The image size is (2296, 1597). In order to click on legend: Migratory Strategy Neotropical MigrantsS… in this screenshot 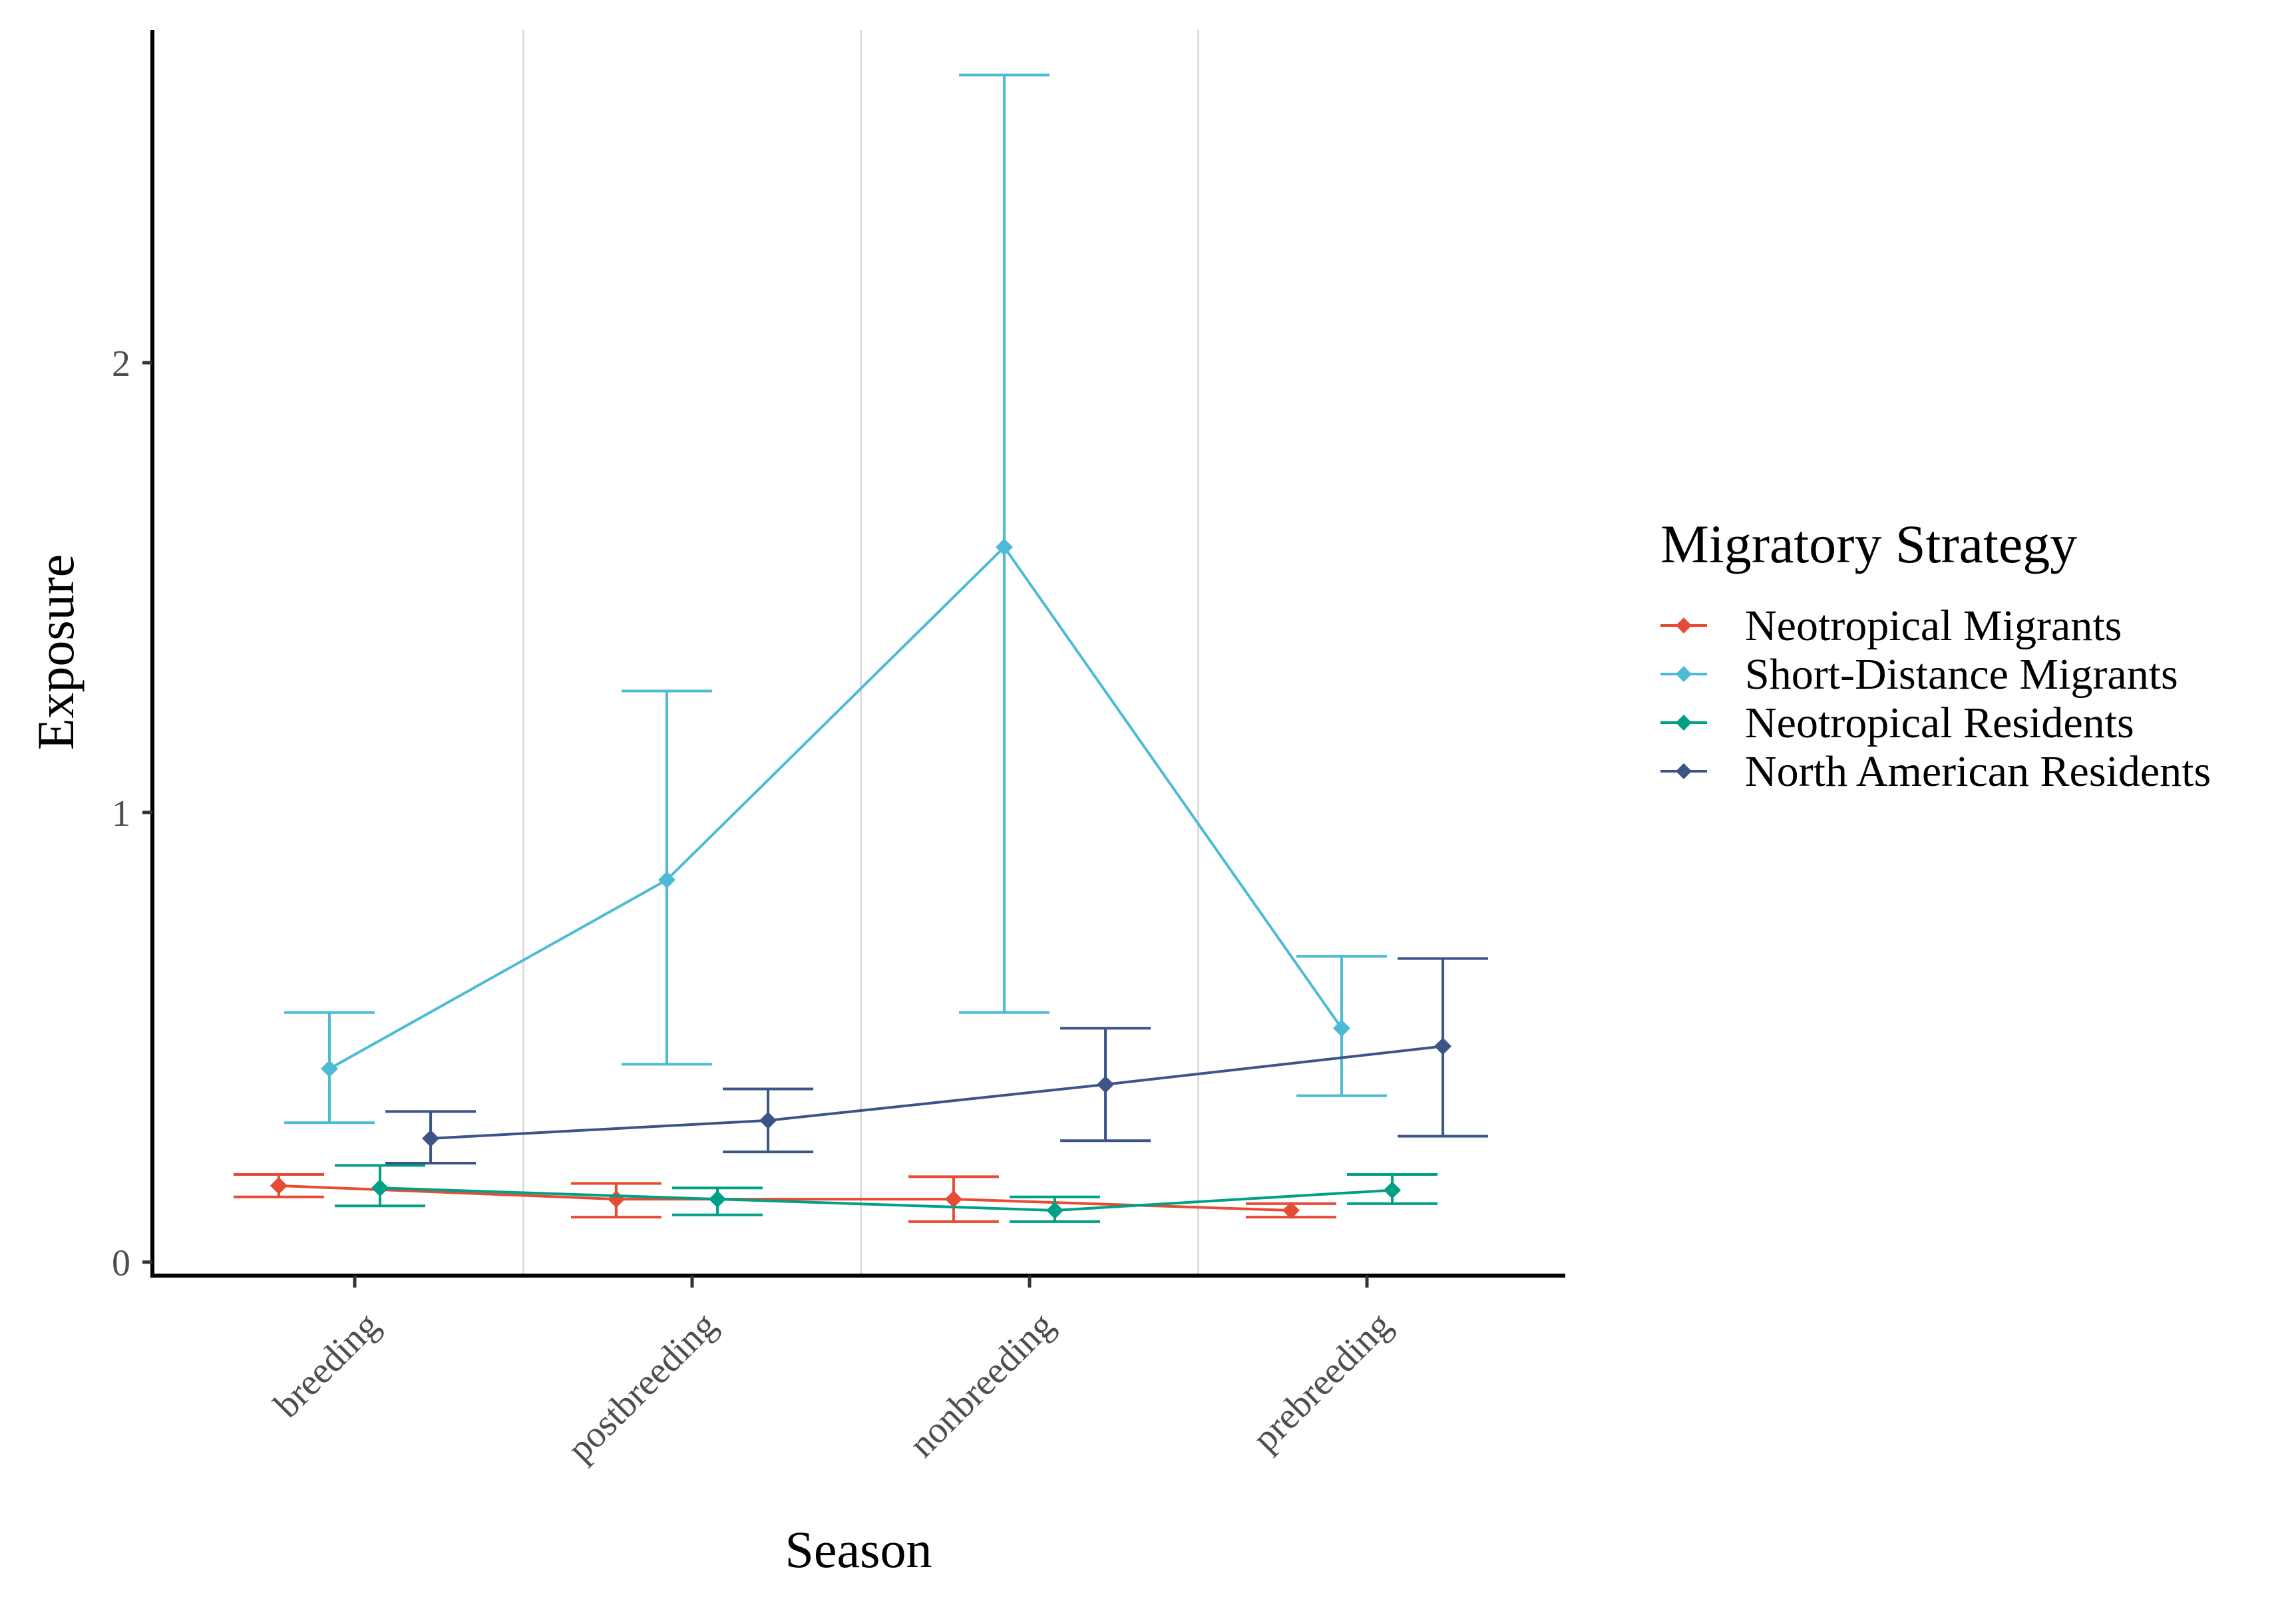, I will do `click(1936, 655)`.